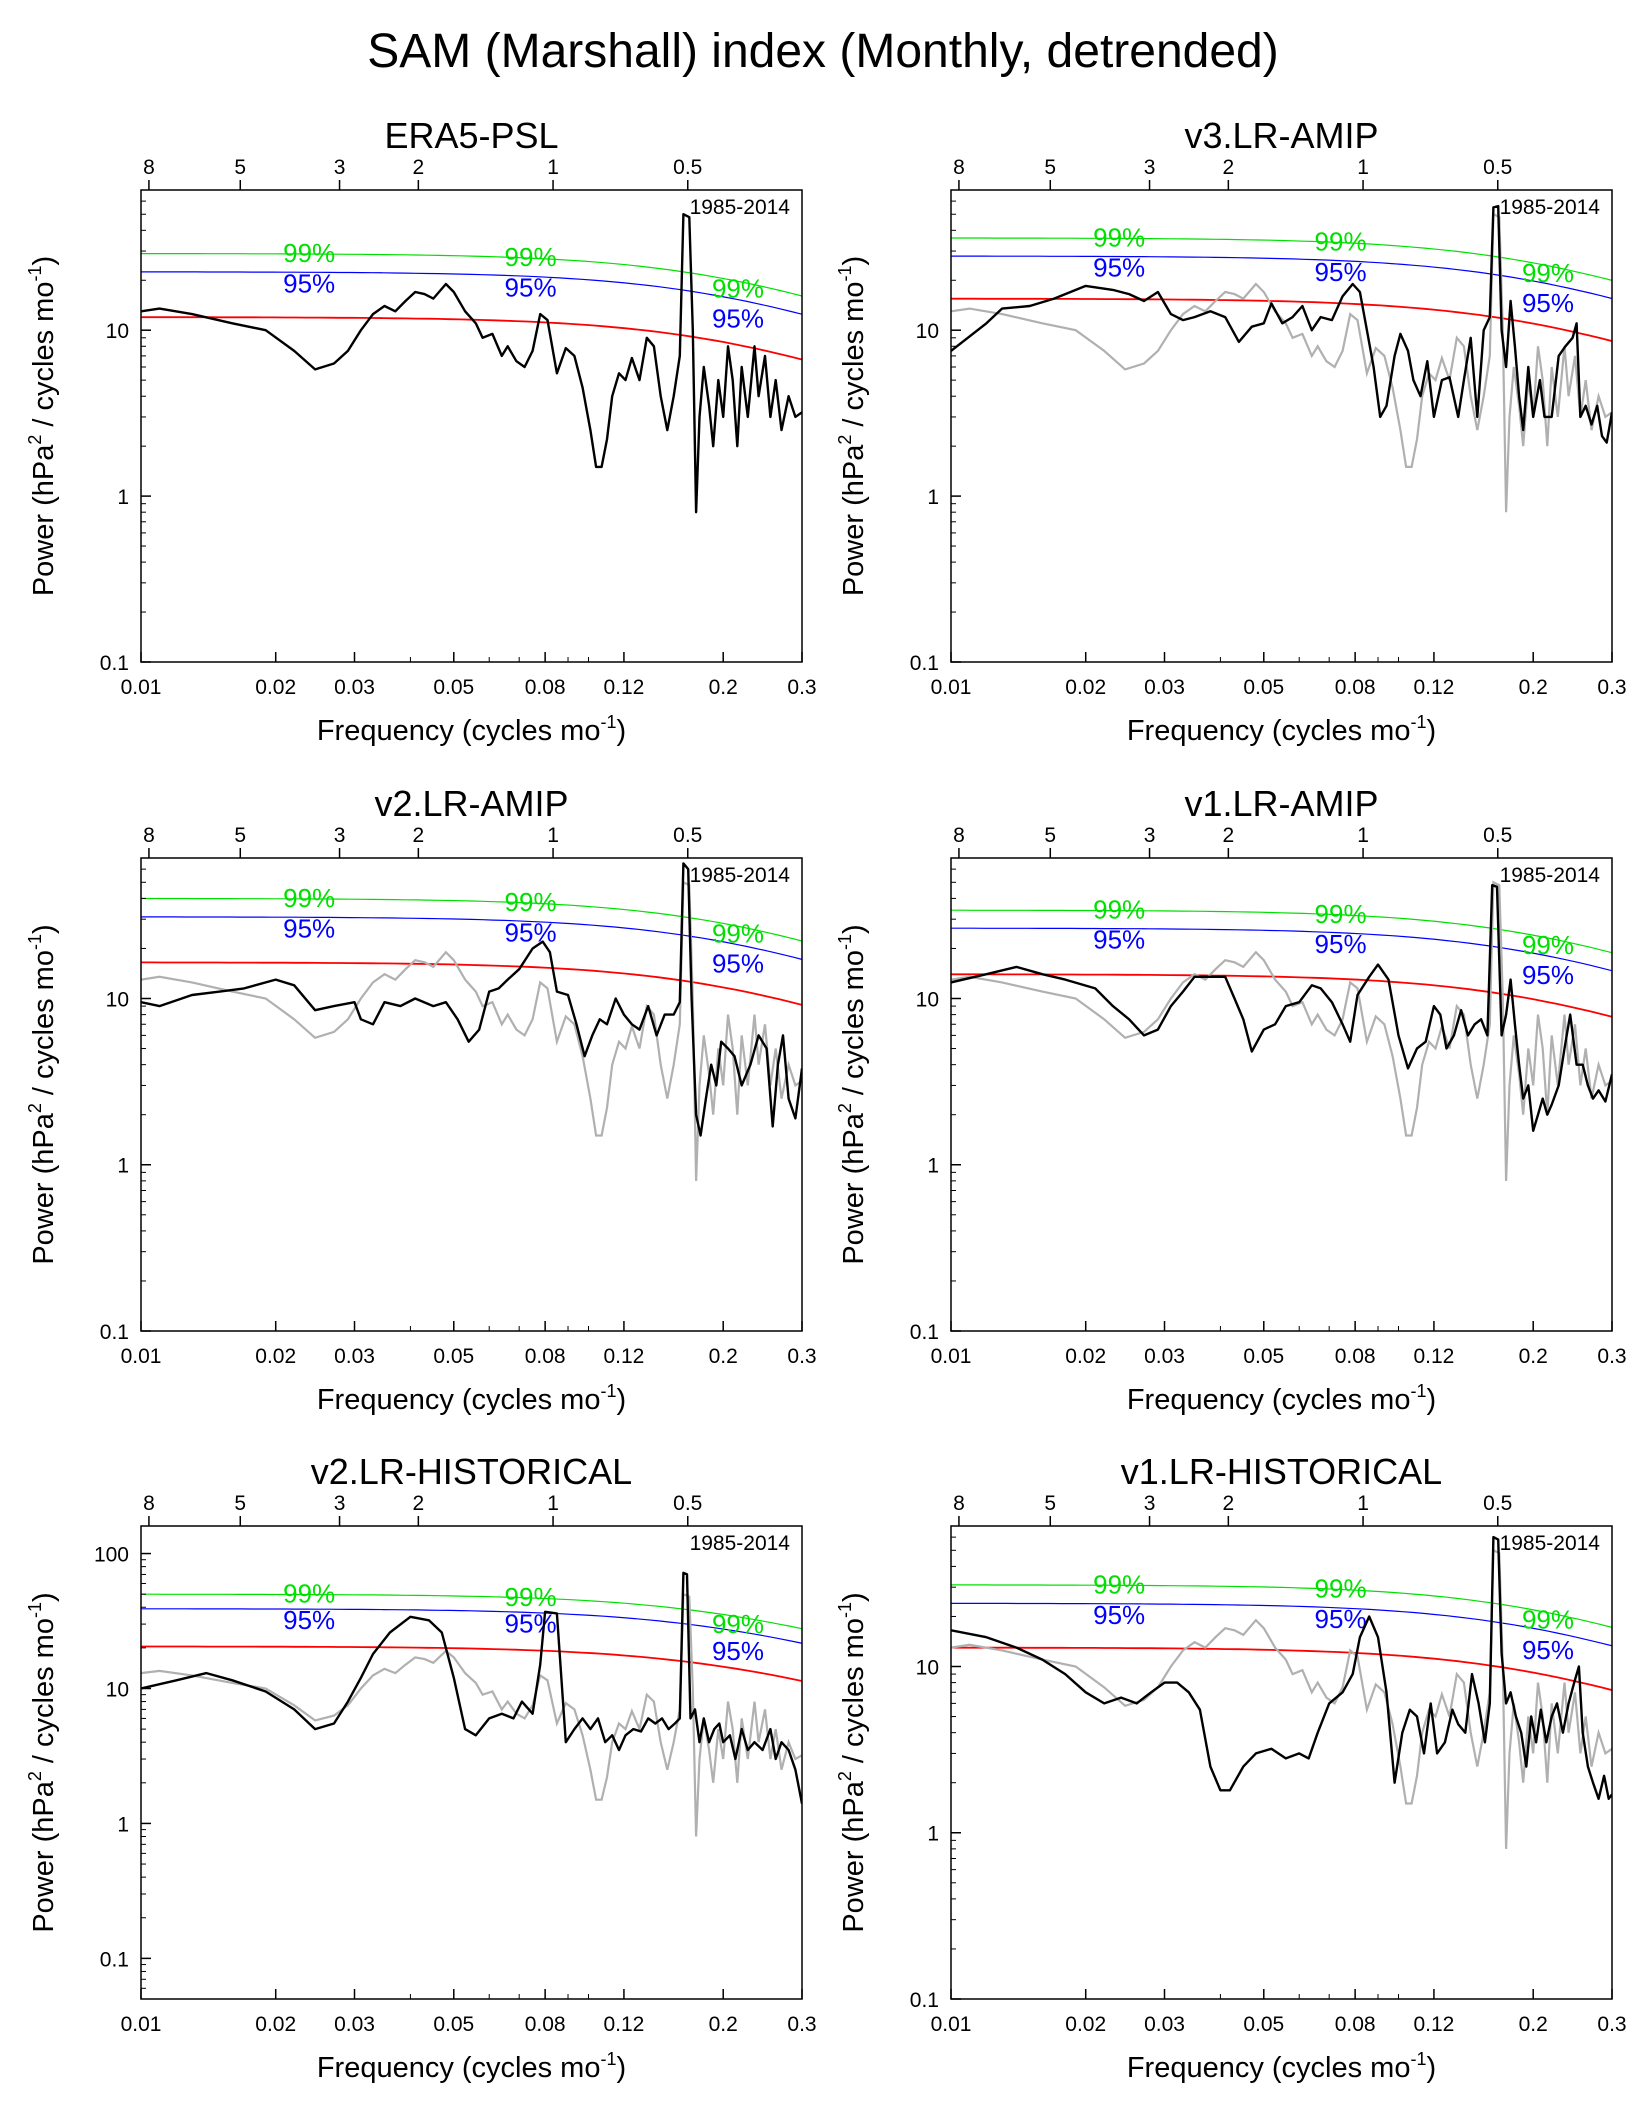 This screenshot has width=1646, height=2126. I want to click on panel-title: ERA5-PSL, so click(471, 135).